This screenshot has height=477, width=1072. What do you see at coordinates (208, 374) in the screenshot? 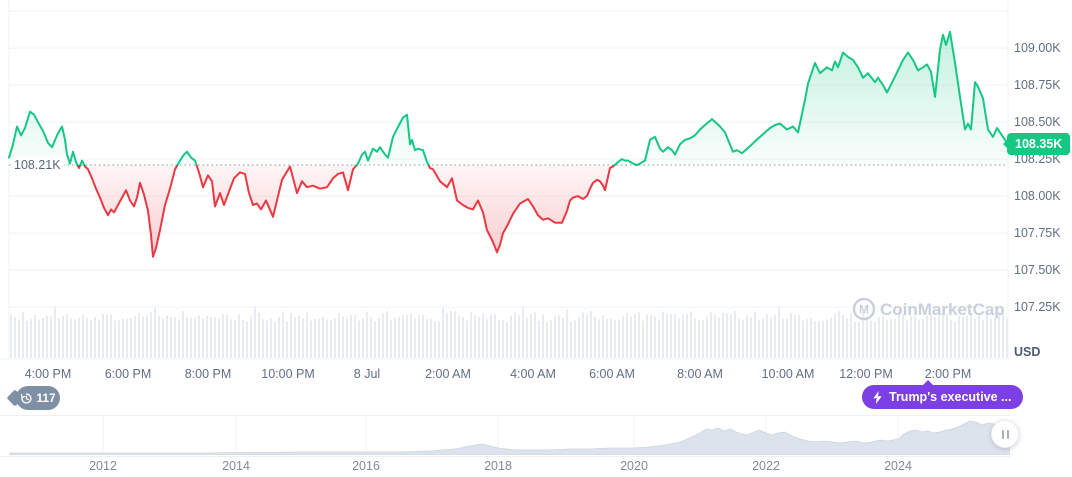
I see `x-axis-tick-label: 8:00 PM` at bounding box center [208, 374].